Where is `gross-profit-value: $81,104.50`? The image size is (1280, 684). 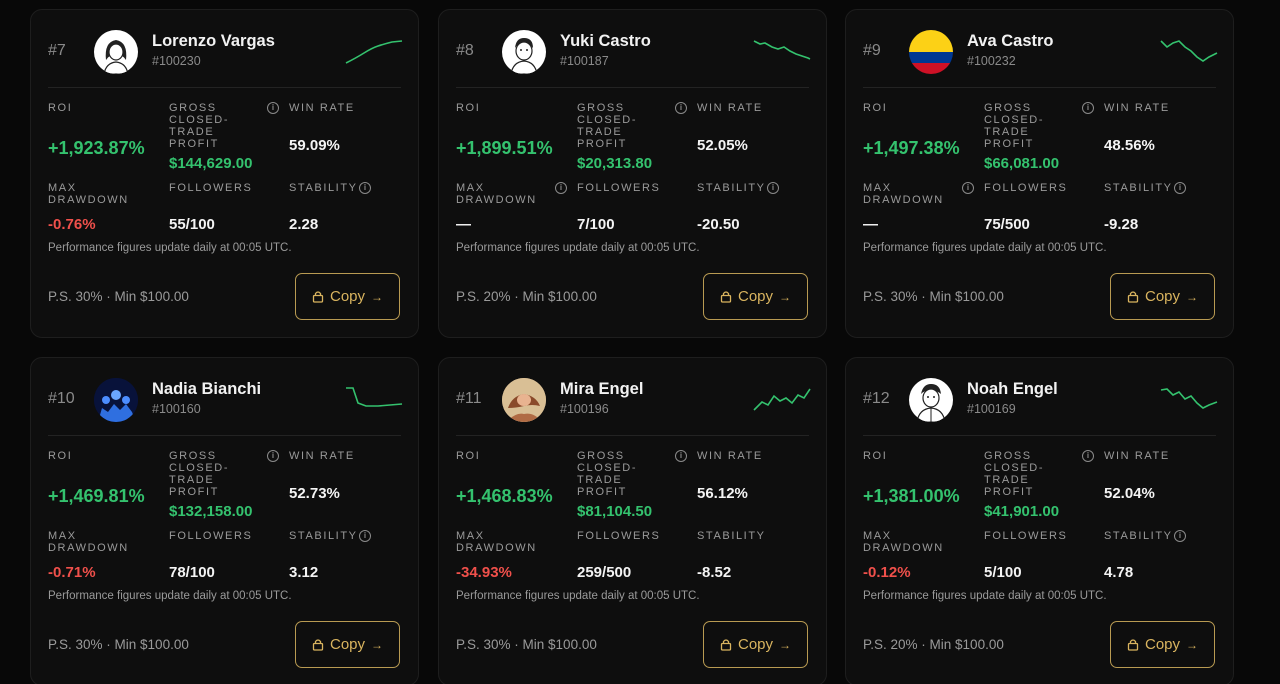
gross-profit-value: $81,104.50 is located at coordinates (615, 511).